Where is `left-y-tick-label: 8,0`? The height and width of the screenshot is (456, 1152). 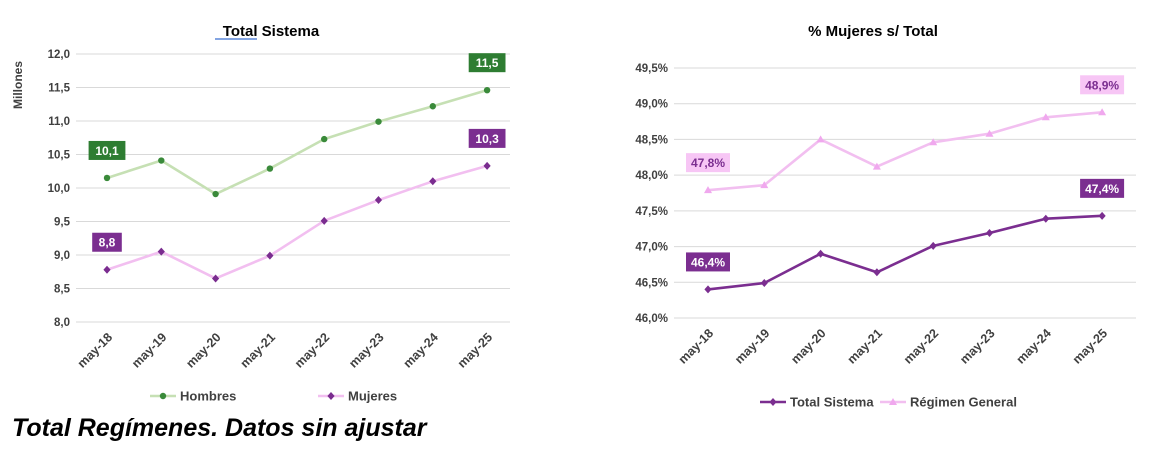 left-y-tick-label: 8,0 is located at coordinates (62, 323).